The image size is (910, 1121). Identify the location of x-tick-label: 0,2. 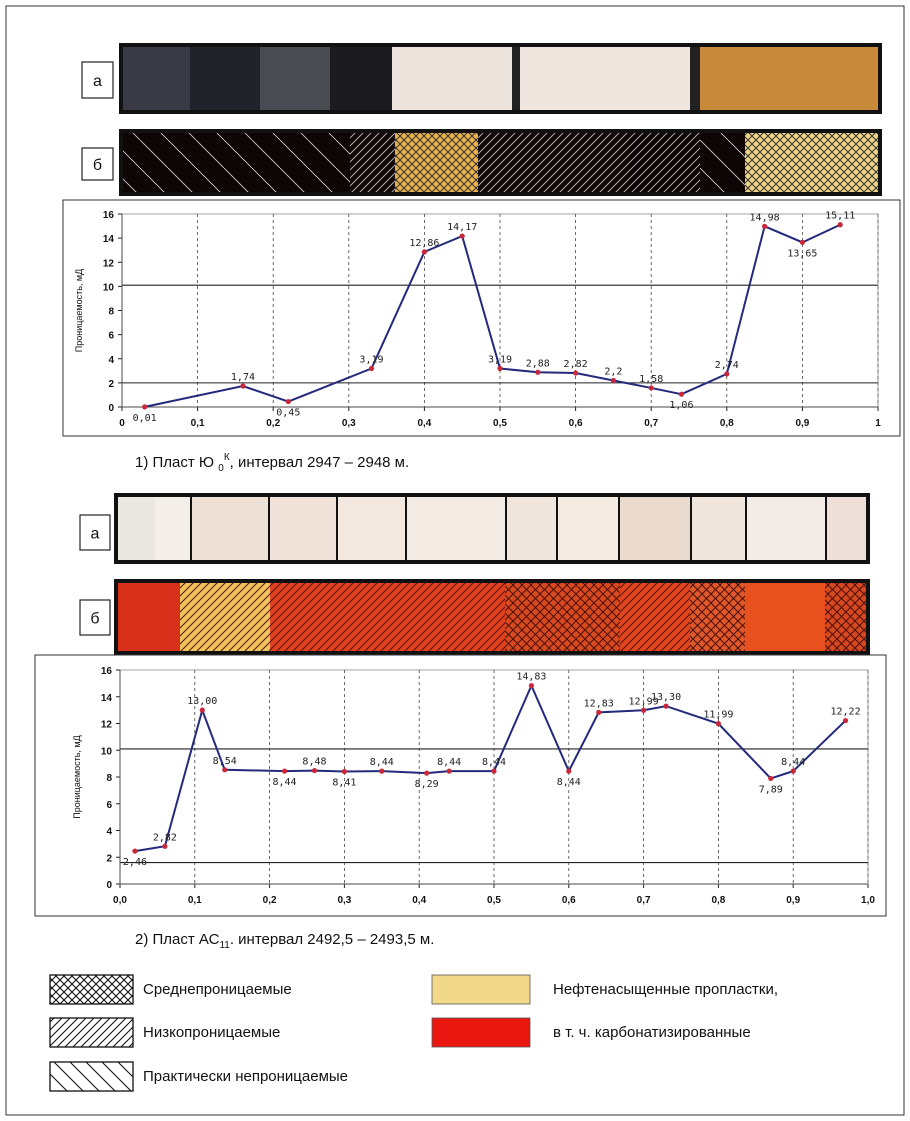
(270, 900).